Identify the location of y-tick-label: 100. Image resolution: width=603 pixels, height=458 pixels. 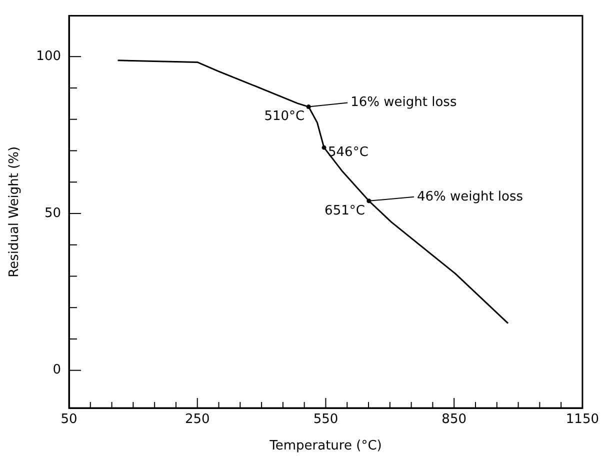
(48, 56).